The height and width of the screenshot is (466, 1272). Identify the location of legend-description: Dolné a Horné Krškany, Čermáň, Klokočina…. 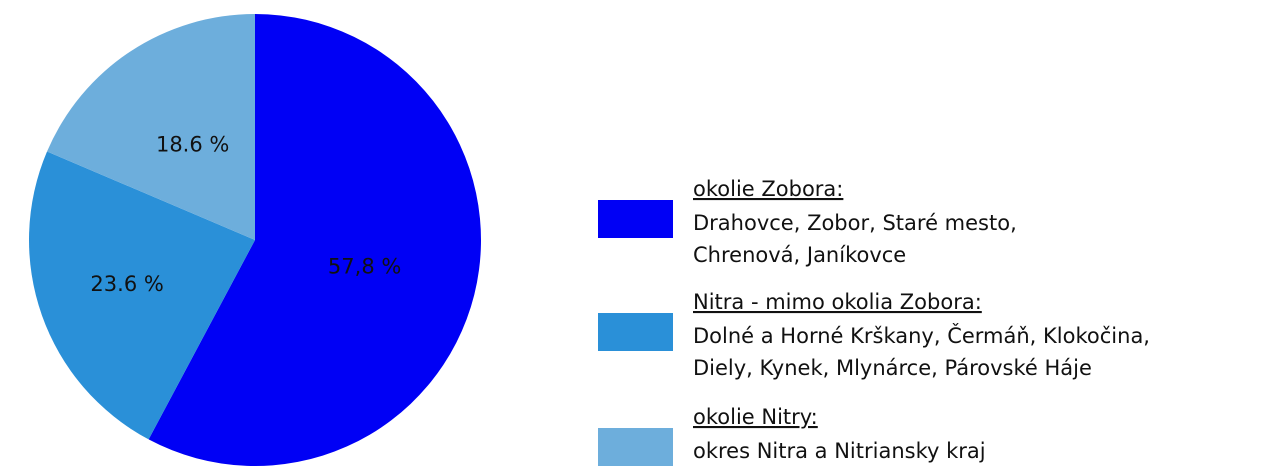
(921, 335).